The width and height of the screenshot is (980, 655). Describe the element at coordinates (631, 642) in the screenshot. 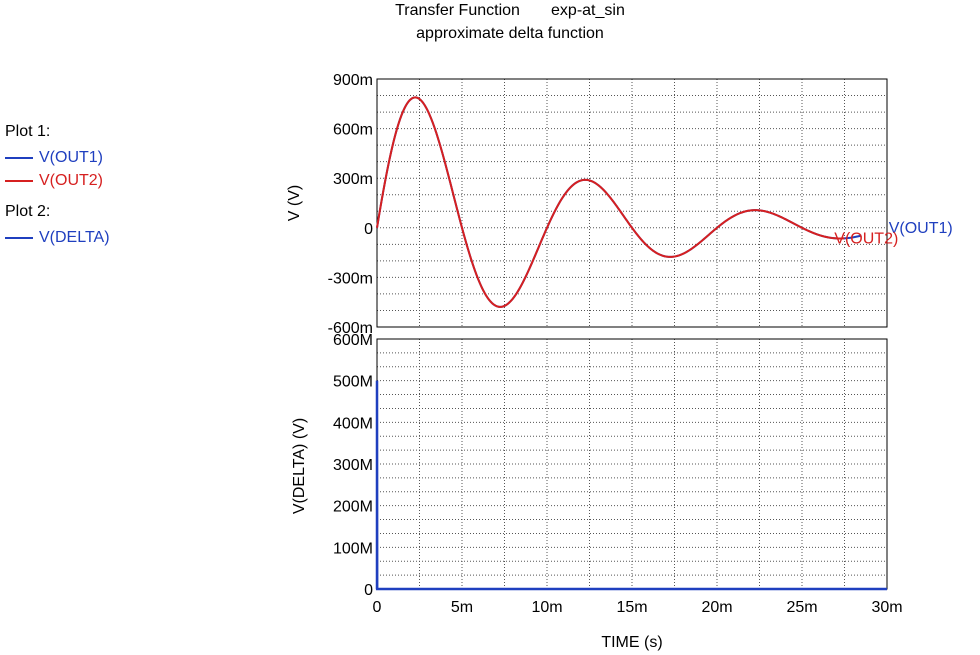

I see `x-axis-label: TIME (s)` at that location.